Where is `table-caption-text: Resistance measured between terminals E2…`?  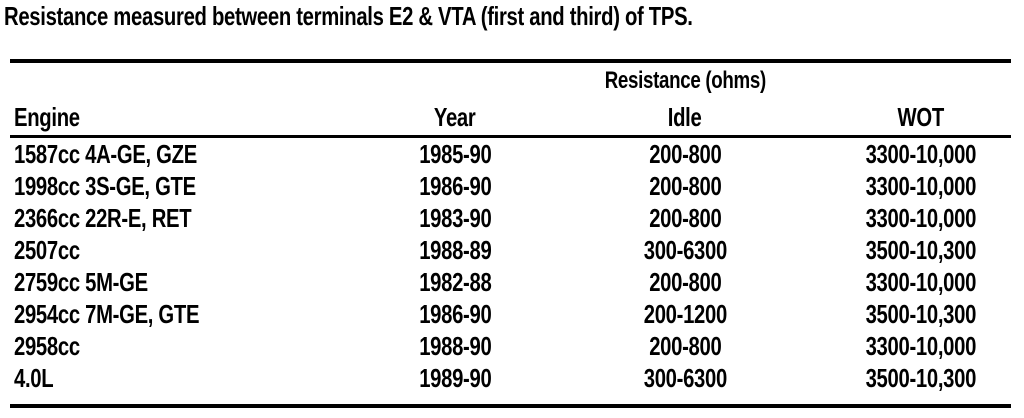 table-caption-text: Resistance measured between terminals E2… is located at coordinates (348, 16).